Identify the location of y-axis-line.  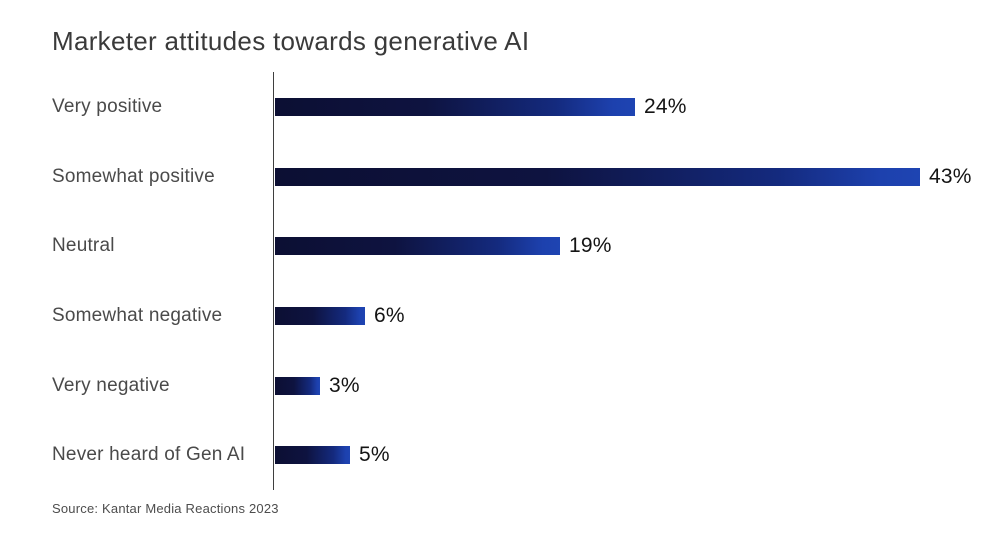
(273, 281).